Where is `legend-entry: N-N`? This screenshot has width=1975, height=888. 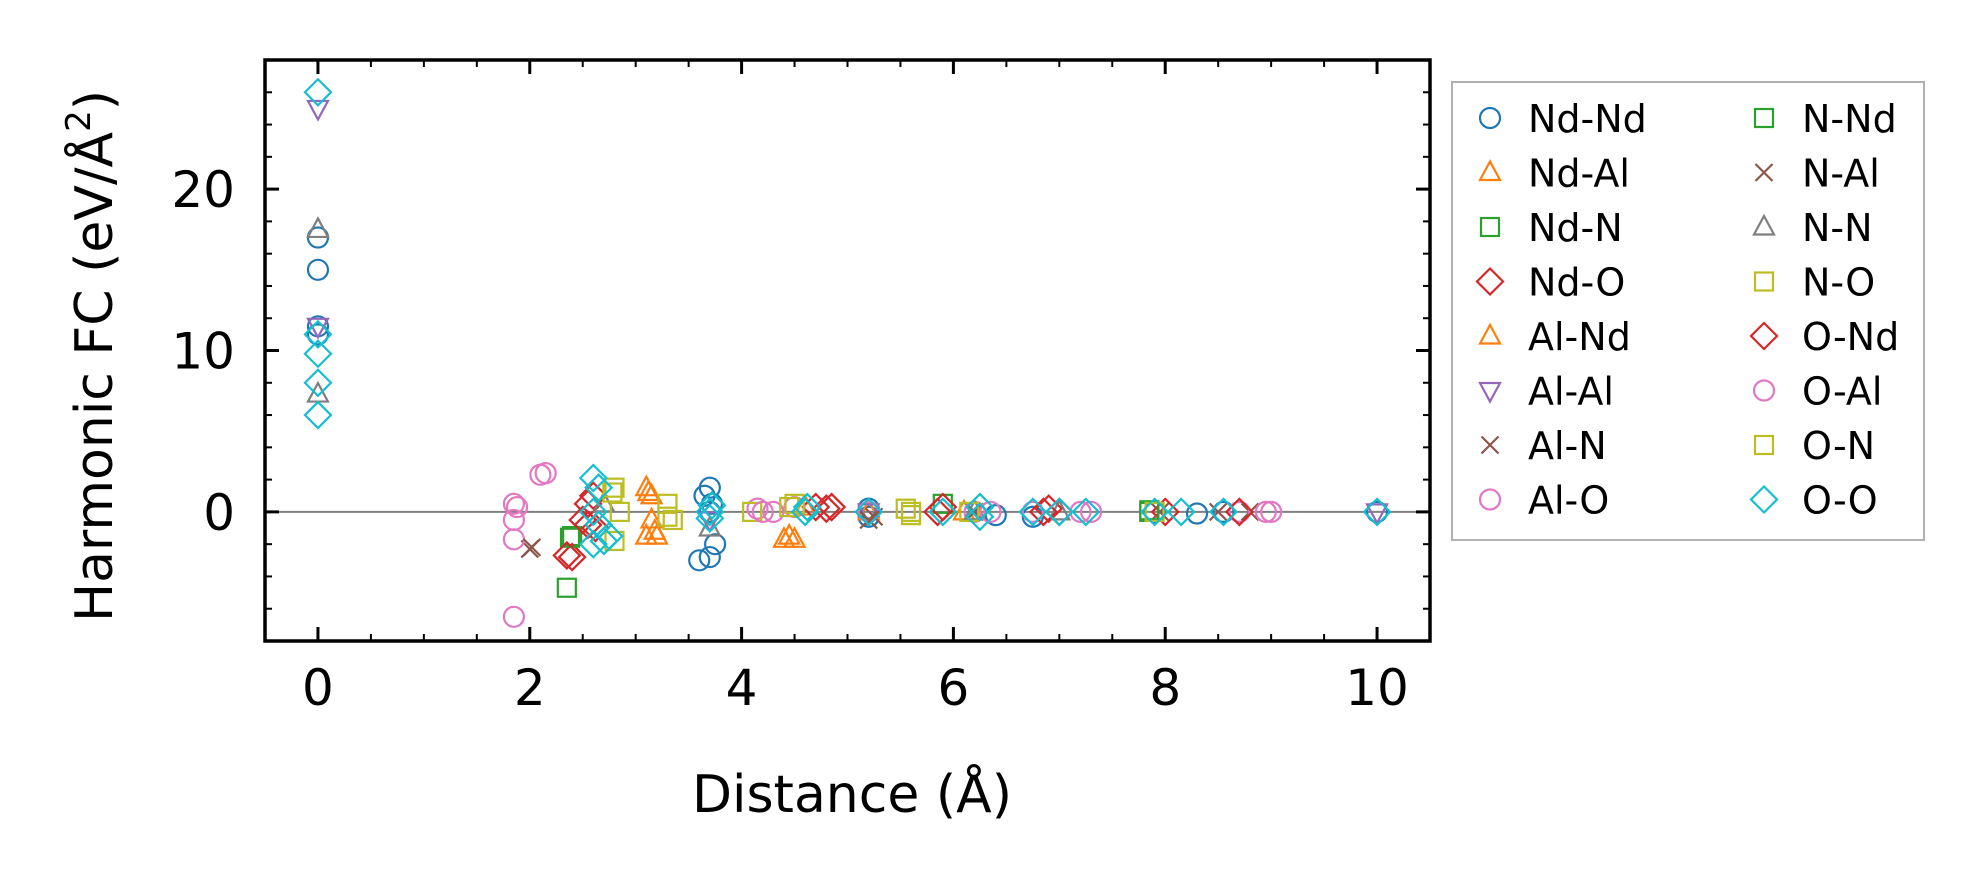 legend-entry: N-N is located at coordinates (1812, 228).